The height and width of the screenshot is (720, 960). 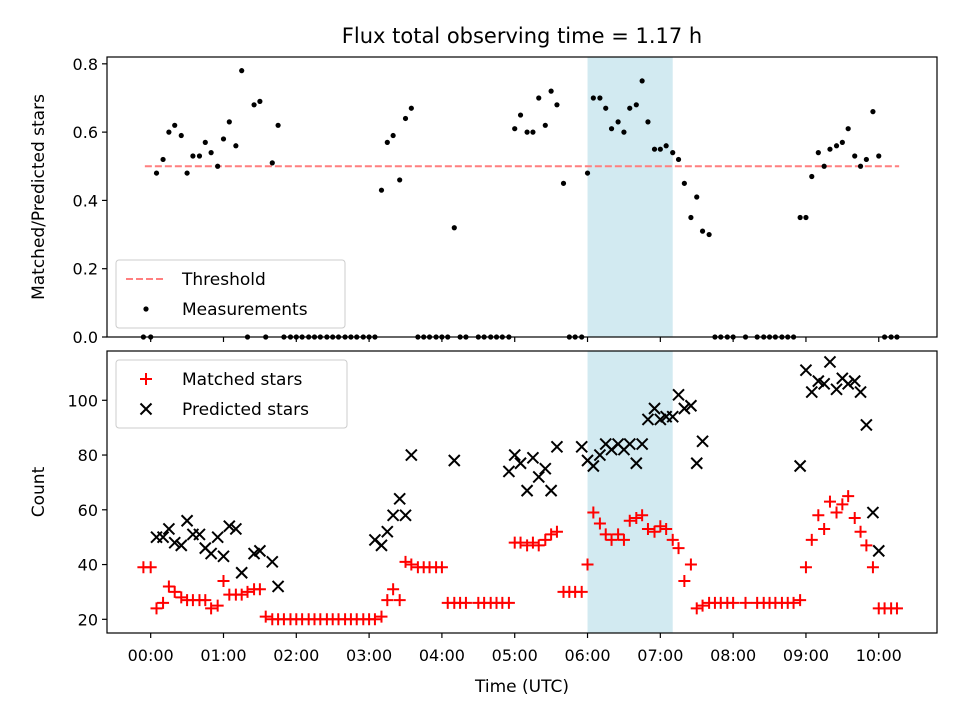 What do you see at coordinates (223, 655) in the screenshot?
I see `x-tick-label: 01:00` at bounding box center [223, 655].